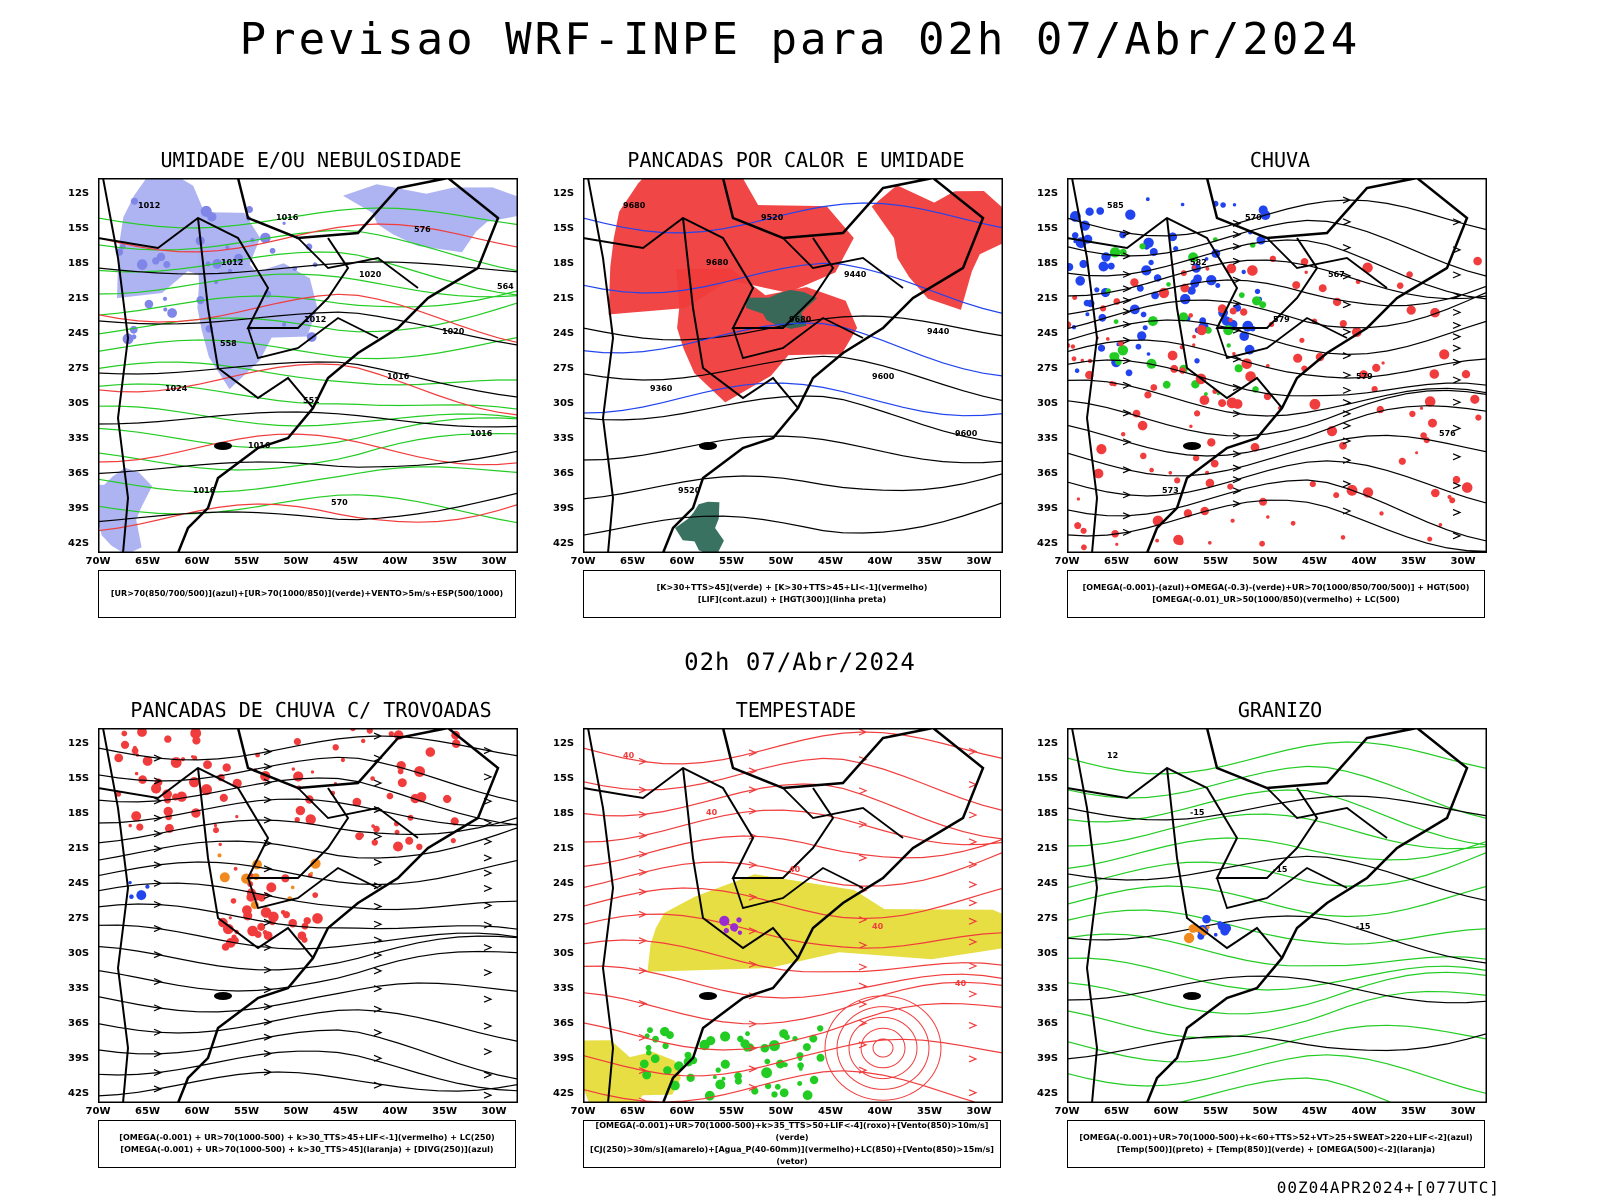 This screenshot has width=1600, height=1200. I want to click on panel-title: CHUVA, so click(1280, 160).